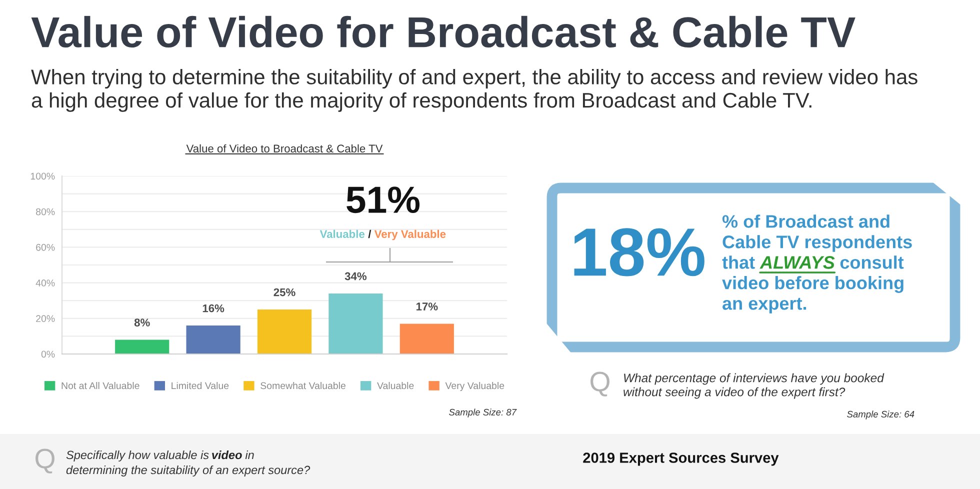 Image resolution: width=980 pixels, height=489 pixels. What do you see at coordinates (188, 471) in the screenshot?
I see `text: determining the suitability of an expert source?` at bounding box center [188, 471].